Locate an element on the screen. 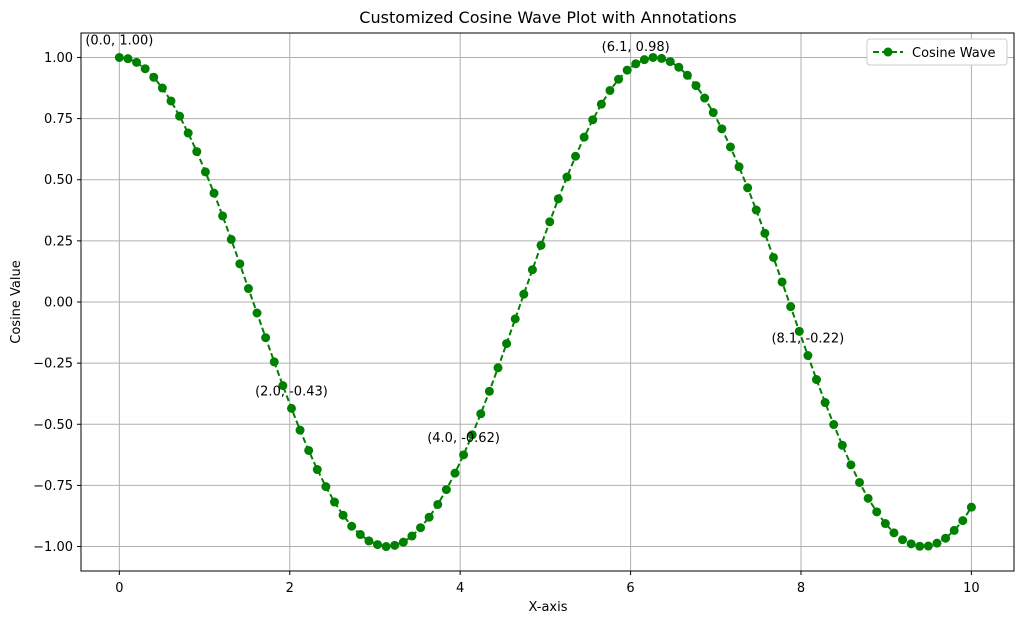  x-axis-label: X-axis is located at coordinates (548, 607).